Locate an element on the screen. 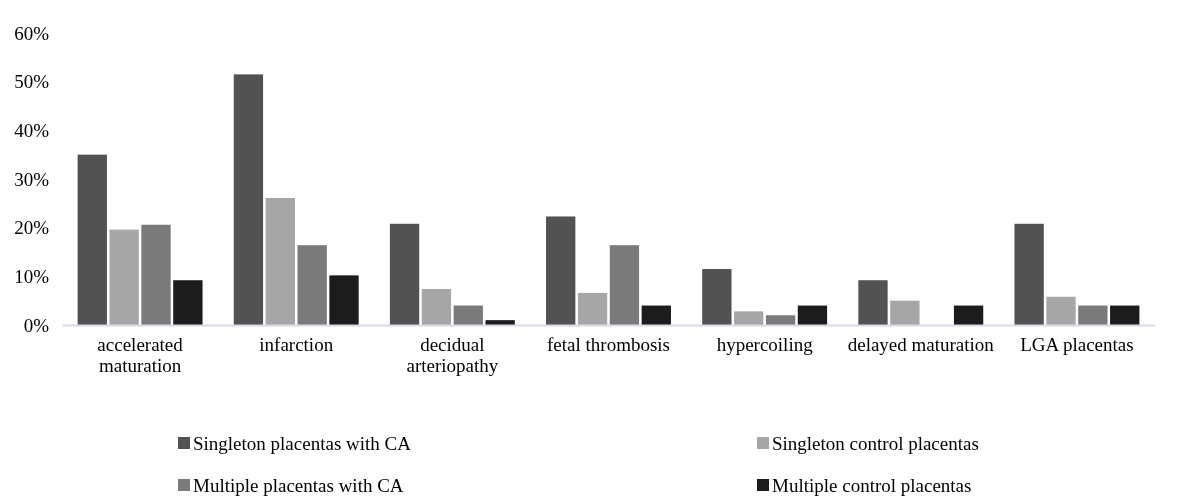 Image resolution: width=1187 pixels, height=502 pixels. y-tick-label: 50% is located at coordinates (32, 82).